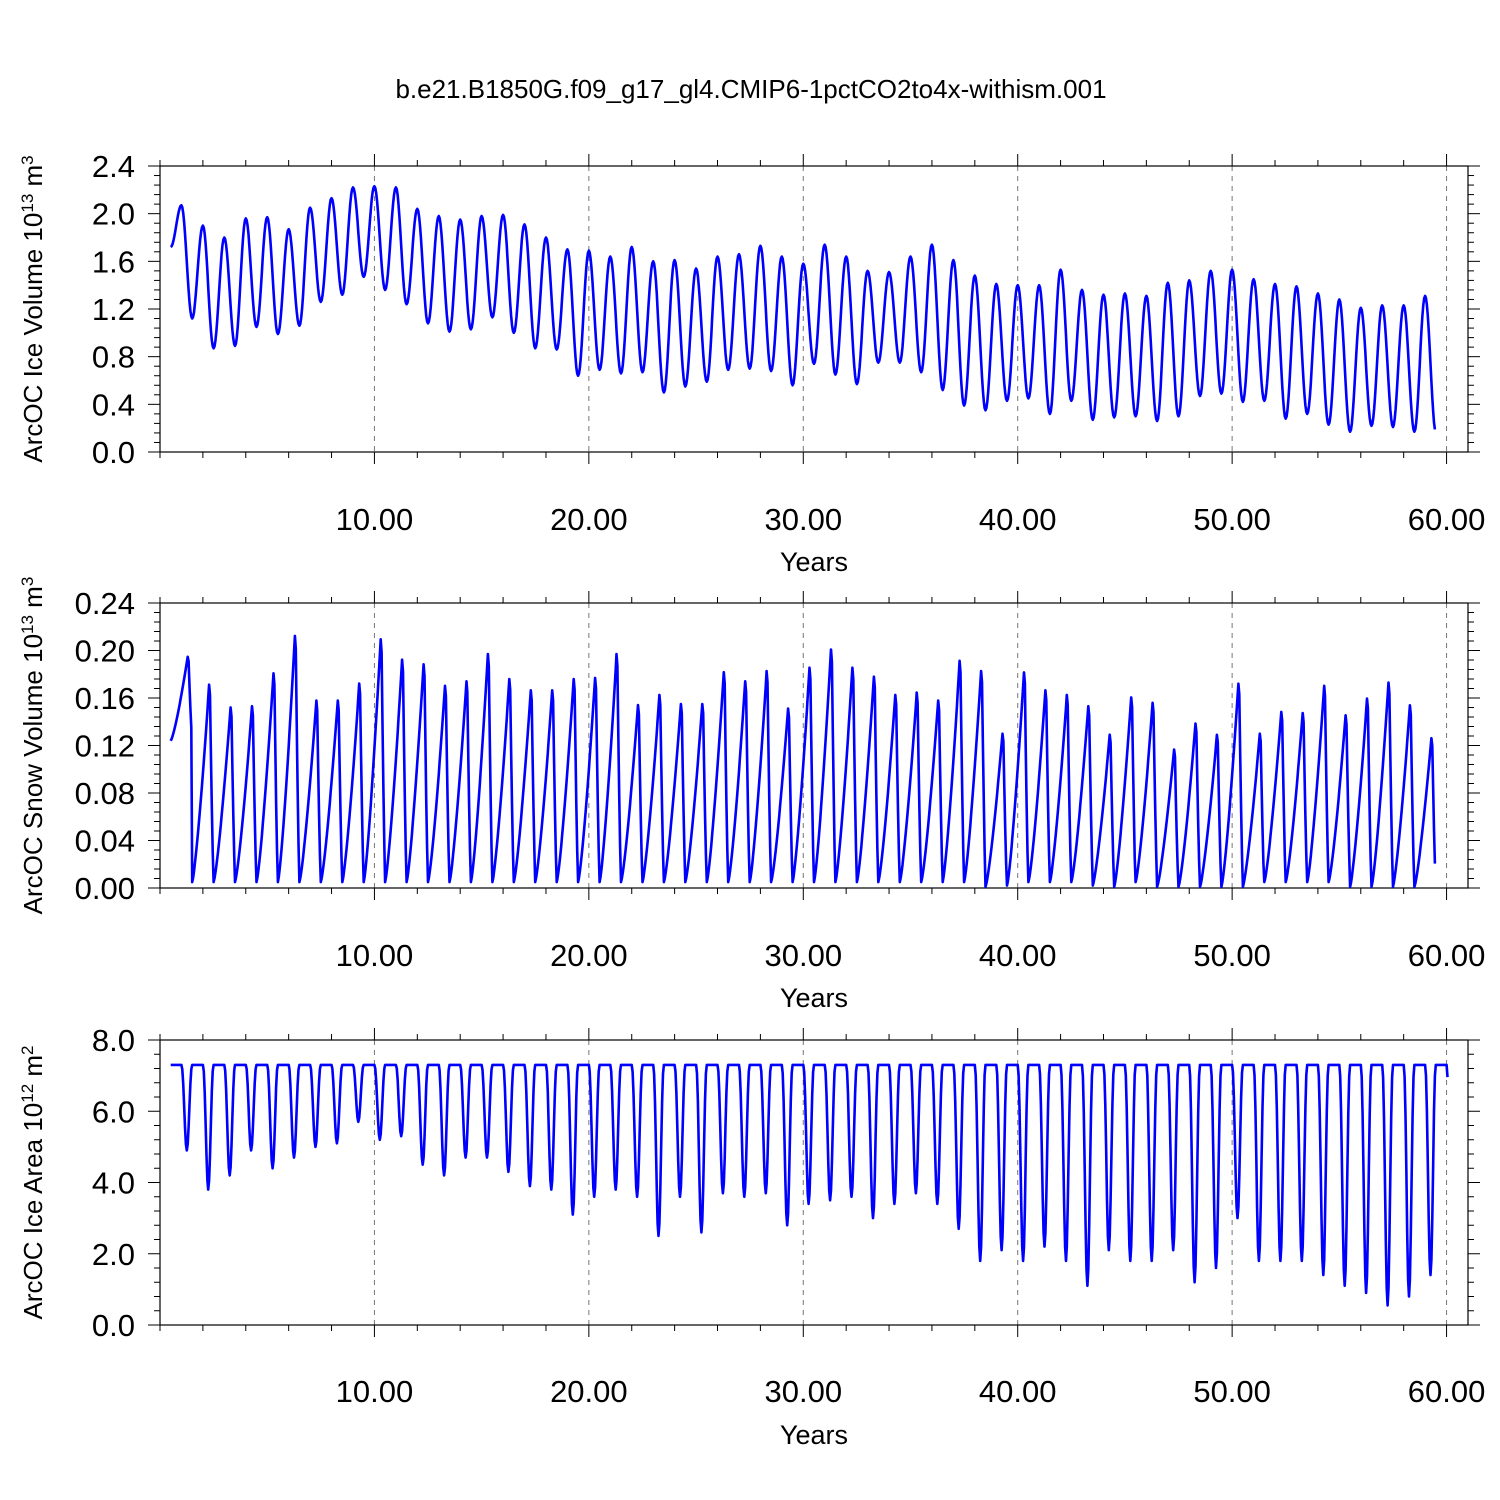 Image resolution: width=1500 pixels, height=1500 pixels. I want to click on y-tick-label: 4.0, so click(113, 1183).